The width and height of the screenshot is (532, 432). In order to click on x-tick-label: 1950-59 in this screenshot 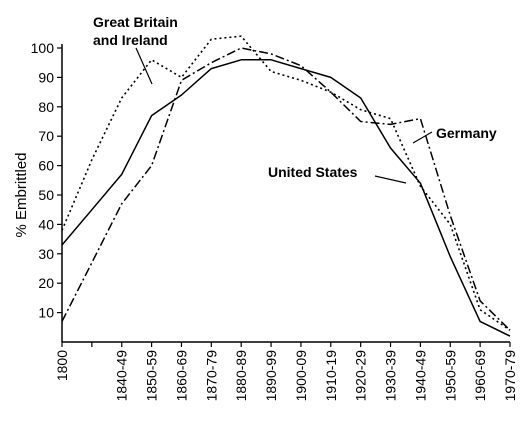, I will do `click(450, 376)`.